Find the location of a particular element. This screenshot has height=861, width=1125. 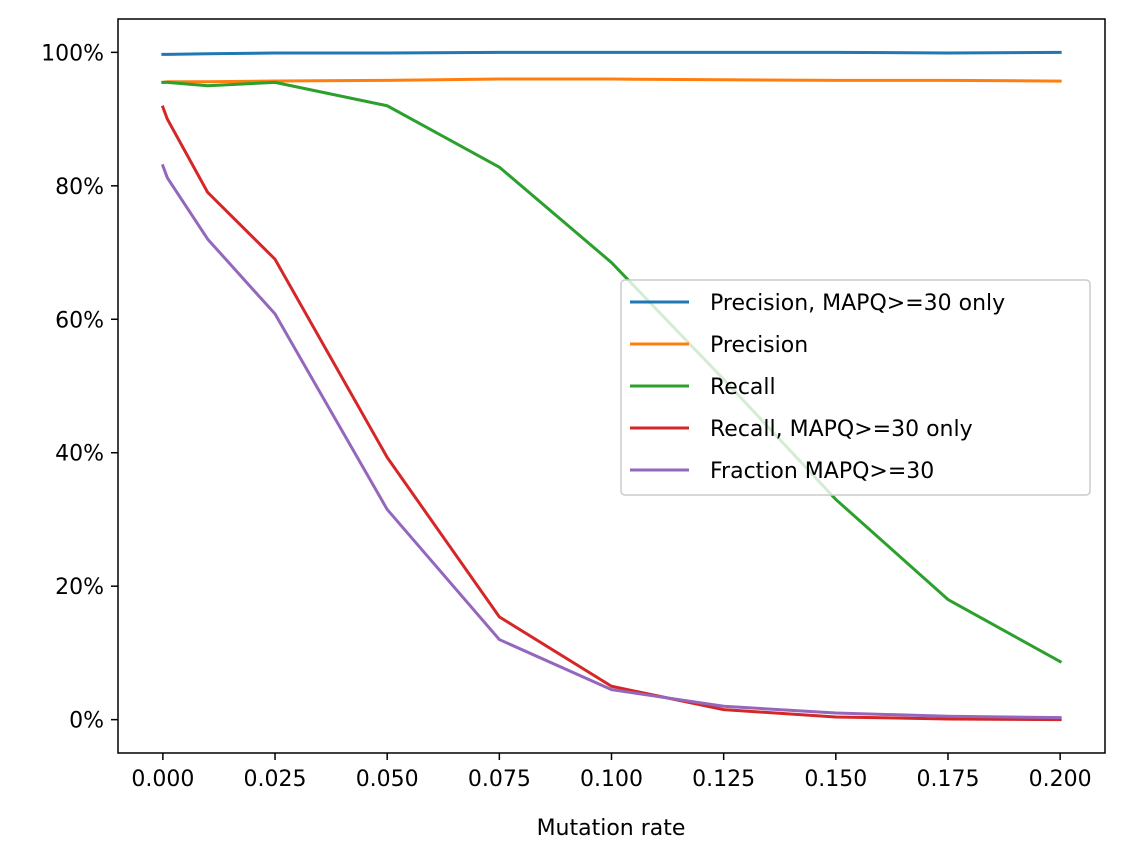

x-tick-label: 0.200 is located at coordinates (1060, 779).